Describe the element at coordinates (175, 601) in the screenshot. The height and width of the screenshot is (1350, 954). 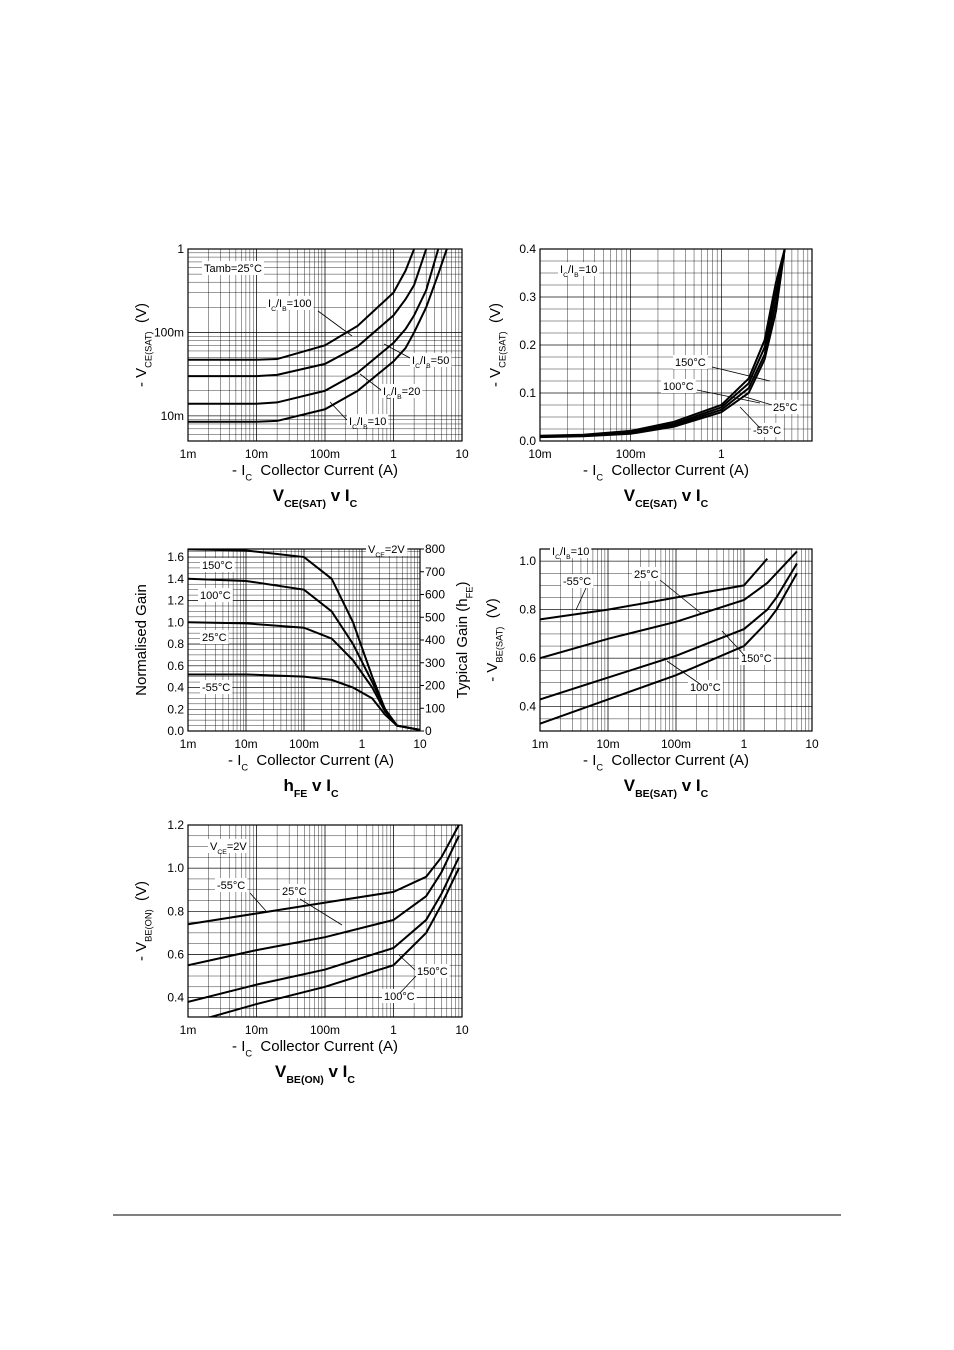
I see `y-tick-label: 1.2` at that location.